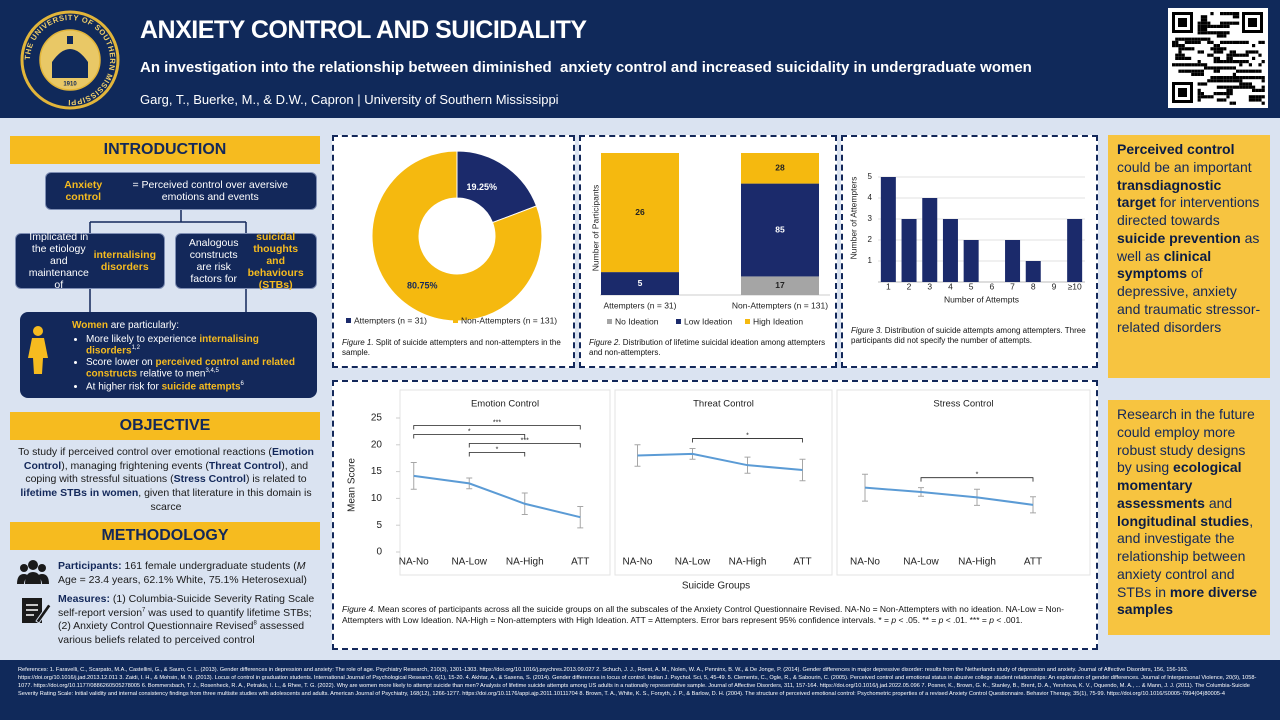 This screenshot has width=1280, height=720. What do you see at coordinates (242, 383) in the screenshot?
I see `text-sup: 6` at bounding box center [242, 383].